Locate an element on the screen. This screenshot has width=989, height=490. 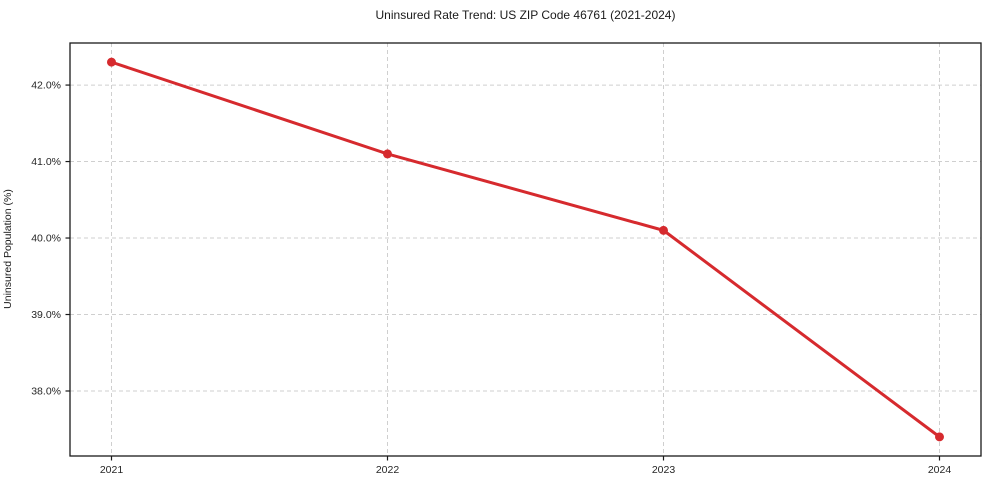
y-tick-label: 41.0% is located at coordinates (46, 162).